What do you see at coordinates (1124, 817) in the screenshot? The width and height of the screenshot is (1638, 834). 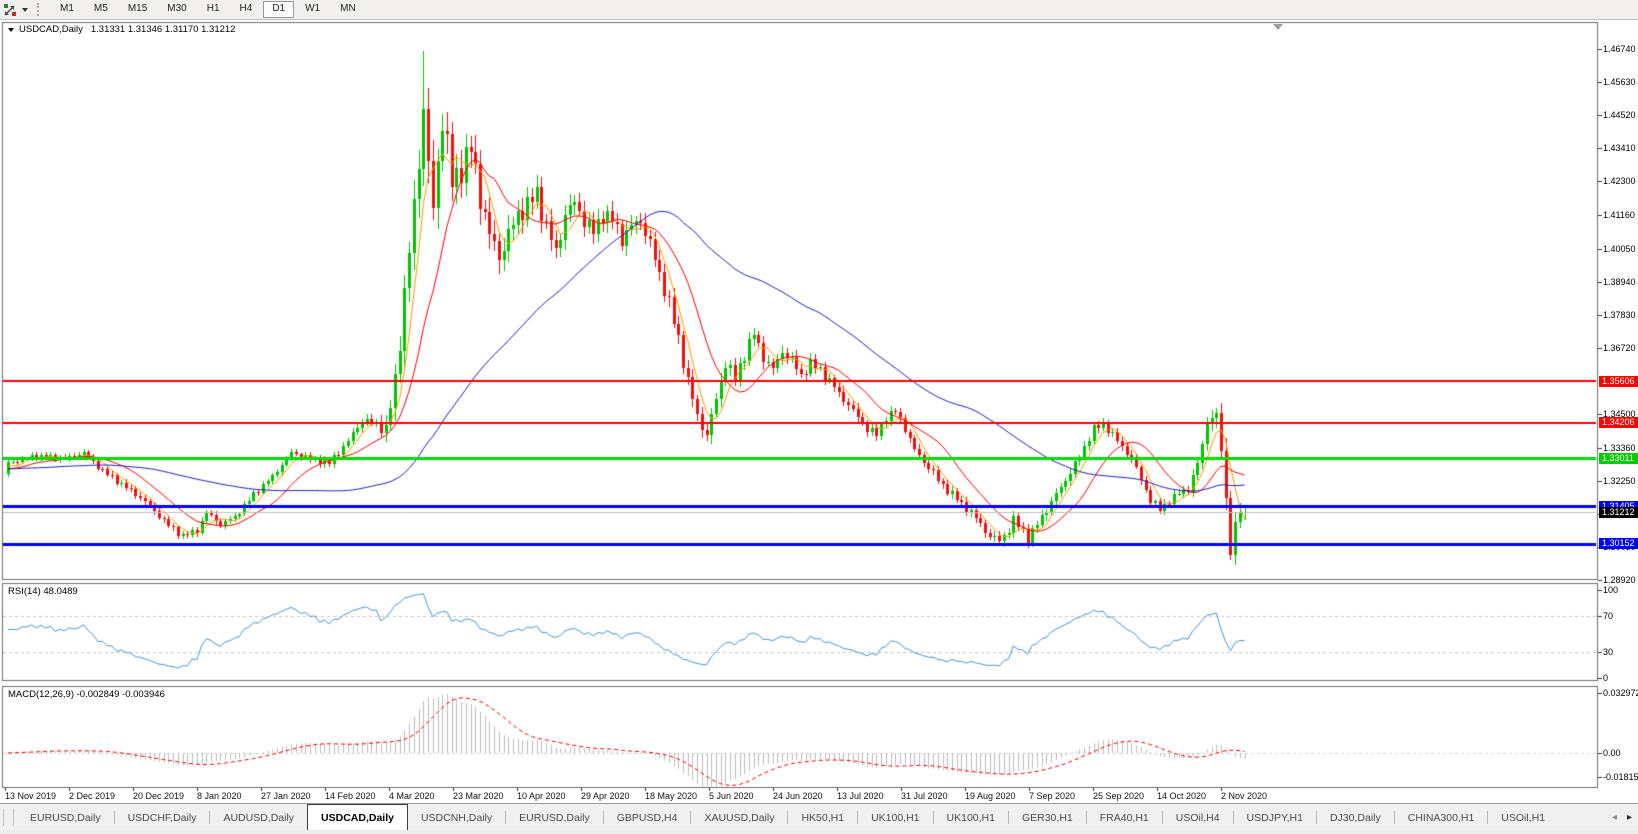 I see `chart-tab-fra40-h1: FRA40,H1` at bounding box center [1124, 817].